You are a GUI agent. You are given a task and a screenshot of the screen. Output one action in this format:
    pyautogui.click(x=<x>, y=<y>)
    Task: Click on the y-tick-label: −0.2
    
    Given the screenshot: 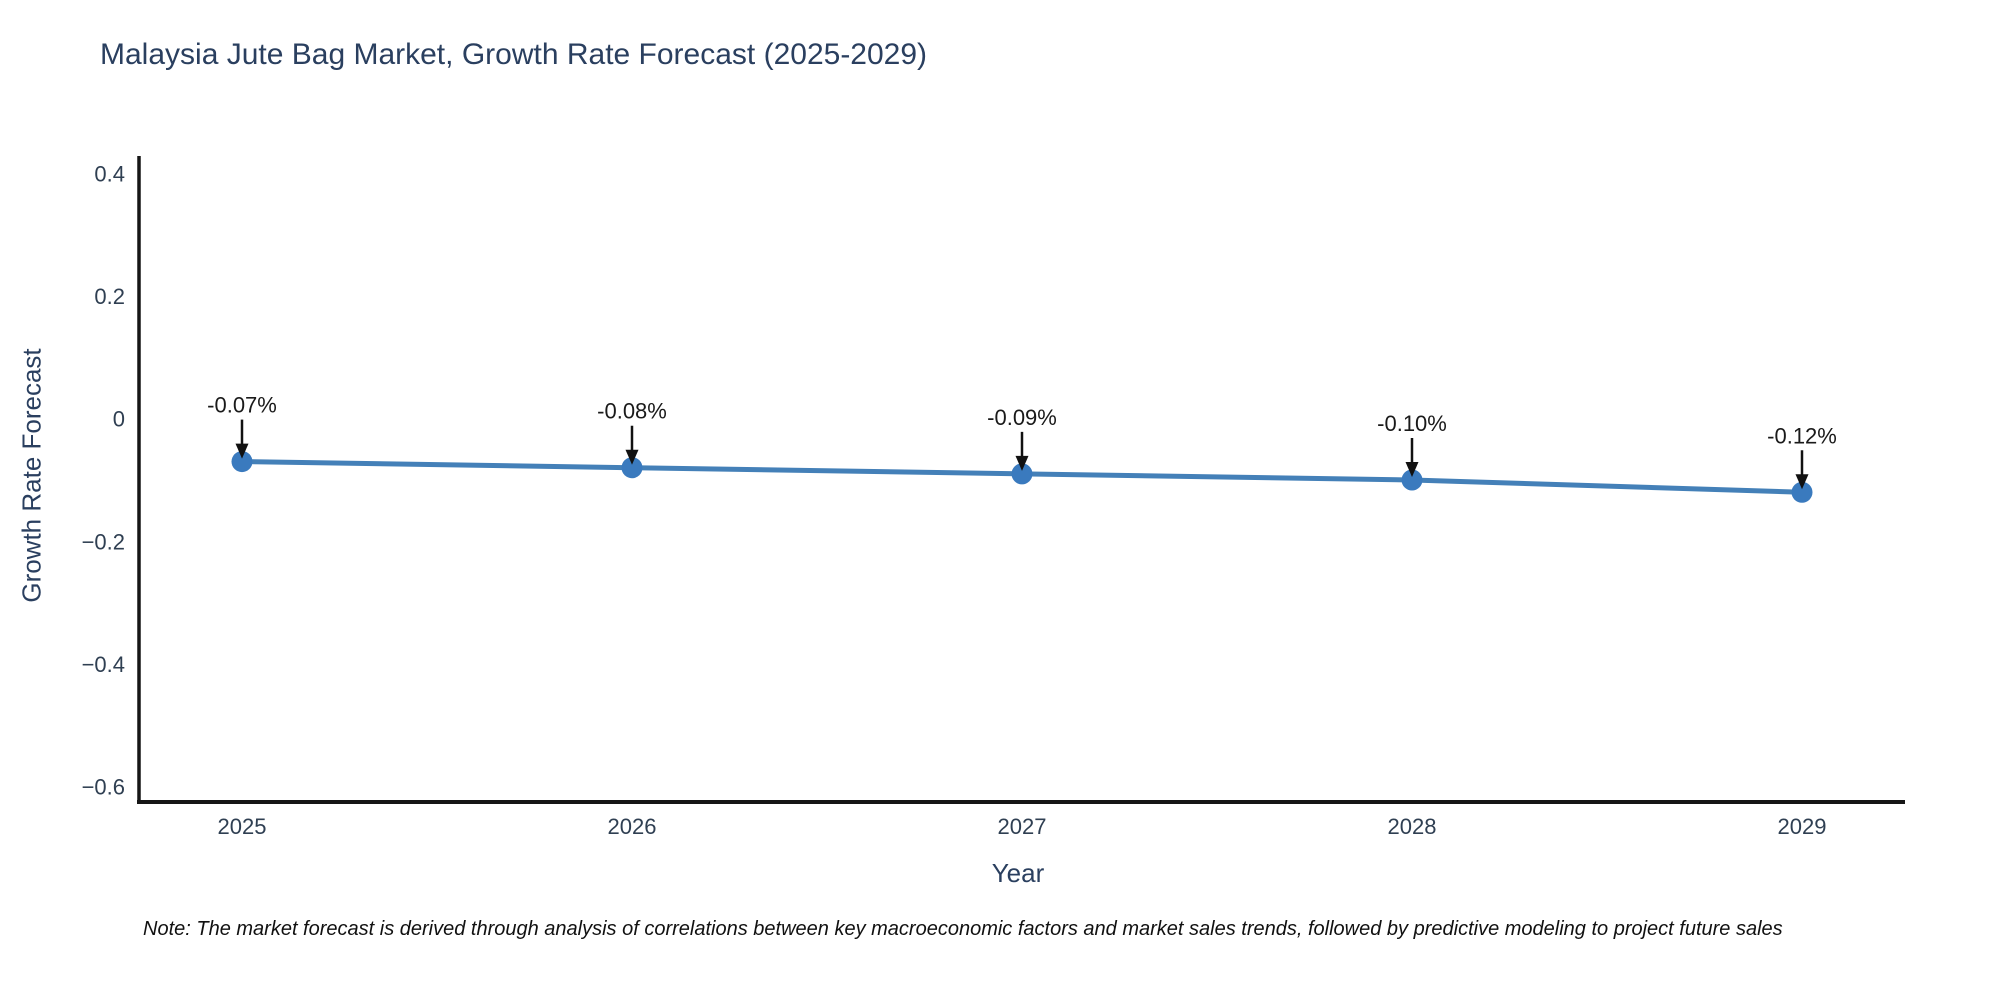 What is the action you would take?
    pyautogui.click(x=103, y=541)
    